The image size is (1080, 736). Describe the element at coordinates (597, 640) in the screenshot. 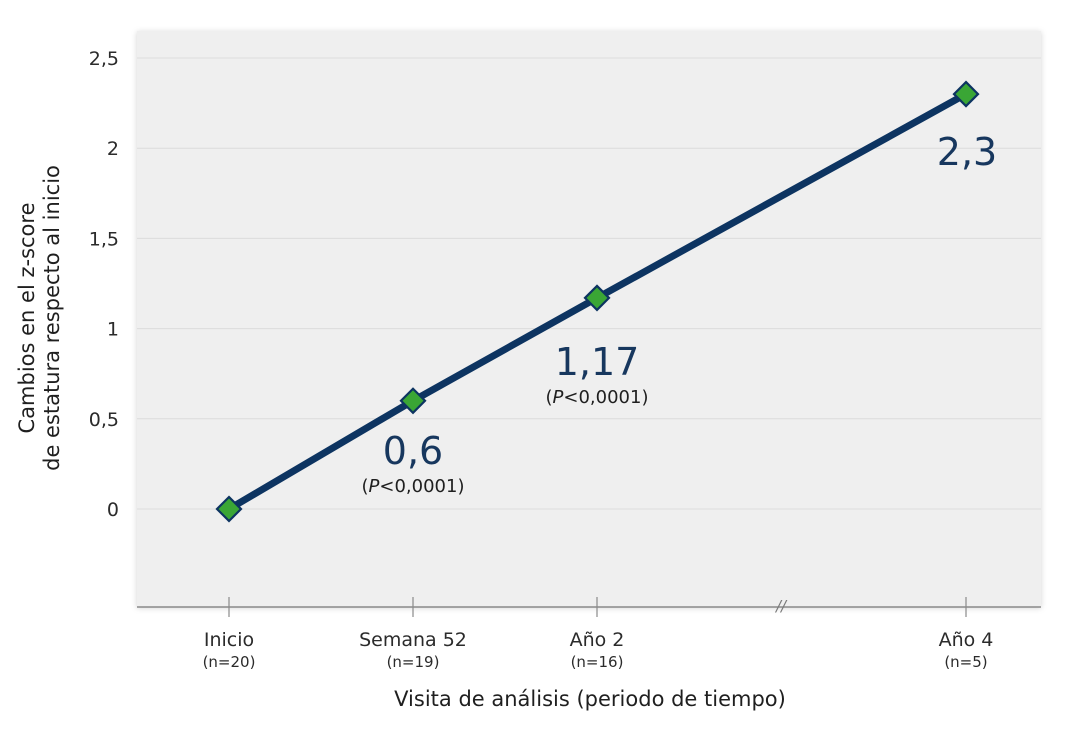

I see `x-tick-label: Año 2` at that location.